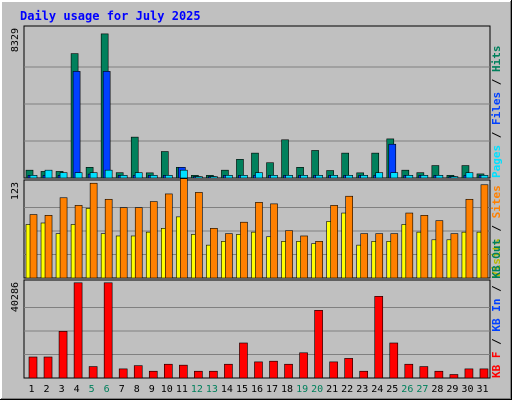 This screenshot has width=512, height=400. Describe the element at coordinates (467, 389) in the screenshot. I see `x-tick-label: 30` at that location.